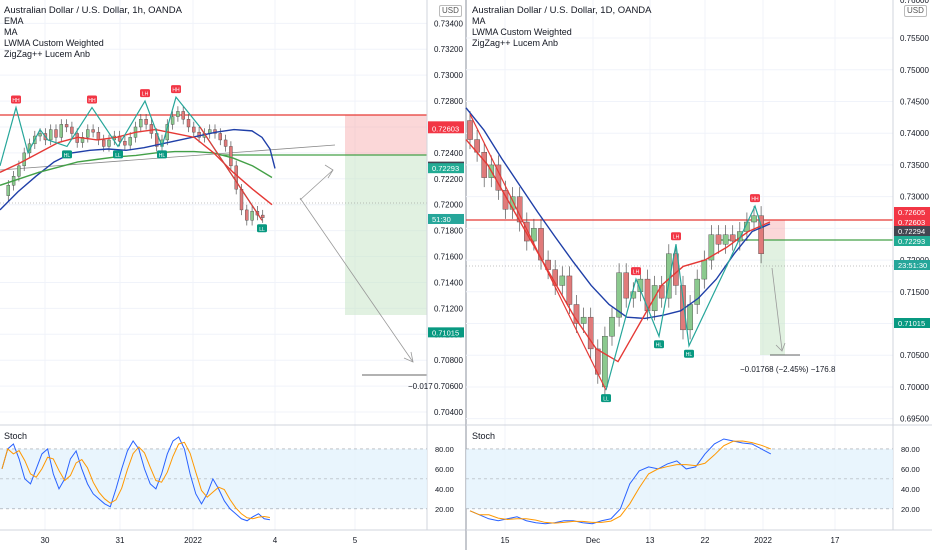 The height and width of the screenshot is (550, 932). I want to click on left-price-tick: 0.71600, so click(448, 257).